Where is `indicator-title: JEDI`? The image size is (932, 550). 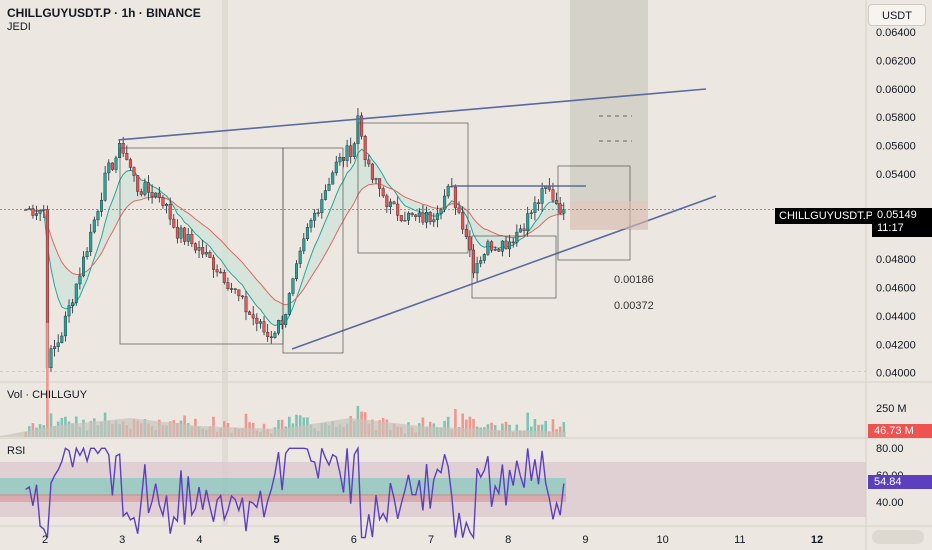
indicator-title: JEDI is located at coordinates (19, 27).